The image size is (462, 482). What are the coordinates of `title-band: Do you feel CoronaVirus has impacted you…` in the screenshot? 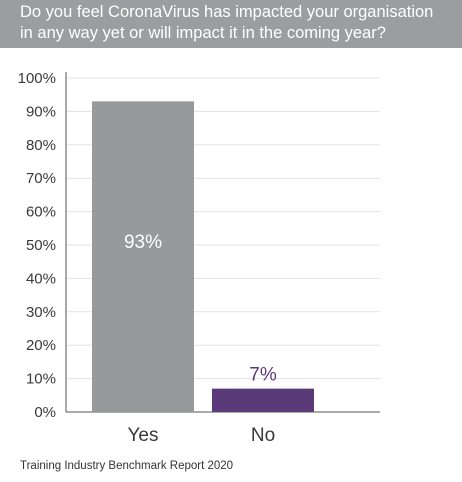 It's located at (231, 24).